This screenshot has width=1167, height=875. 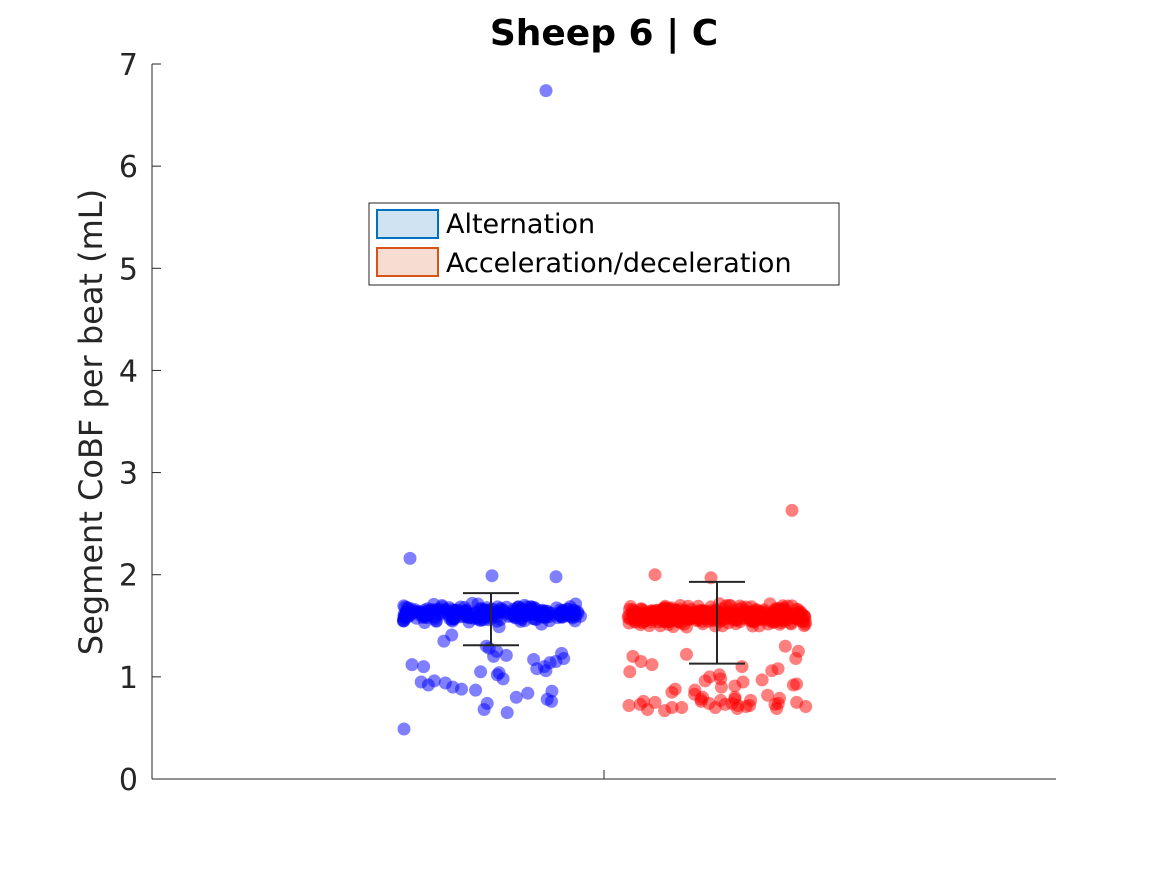 I want to click on y-tick-label: 3, so click(x=128, y=474).